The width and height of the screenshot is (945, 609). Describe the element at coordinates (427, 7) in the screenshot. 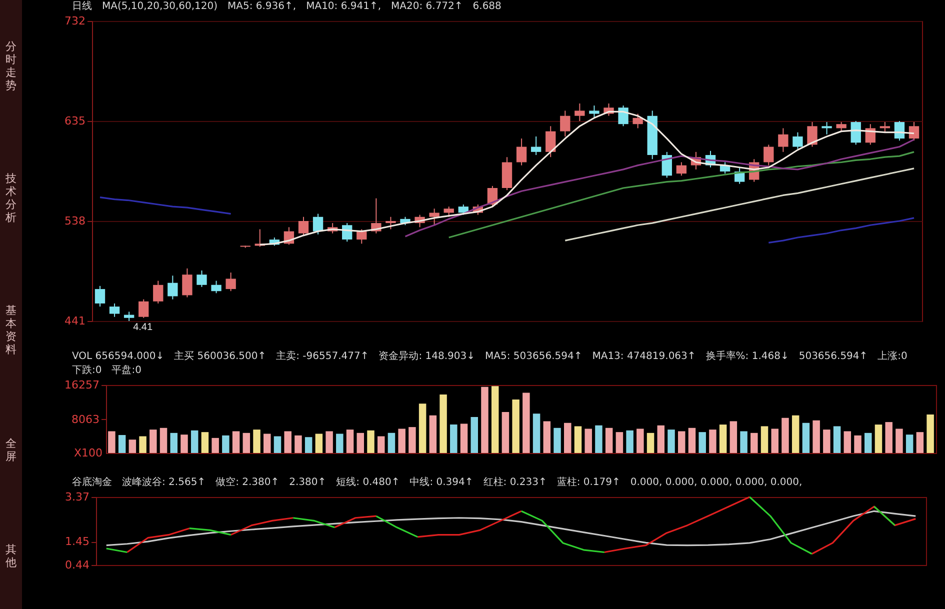

I see `text: MA20: 6.772↑` at that location.